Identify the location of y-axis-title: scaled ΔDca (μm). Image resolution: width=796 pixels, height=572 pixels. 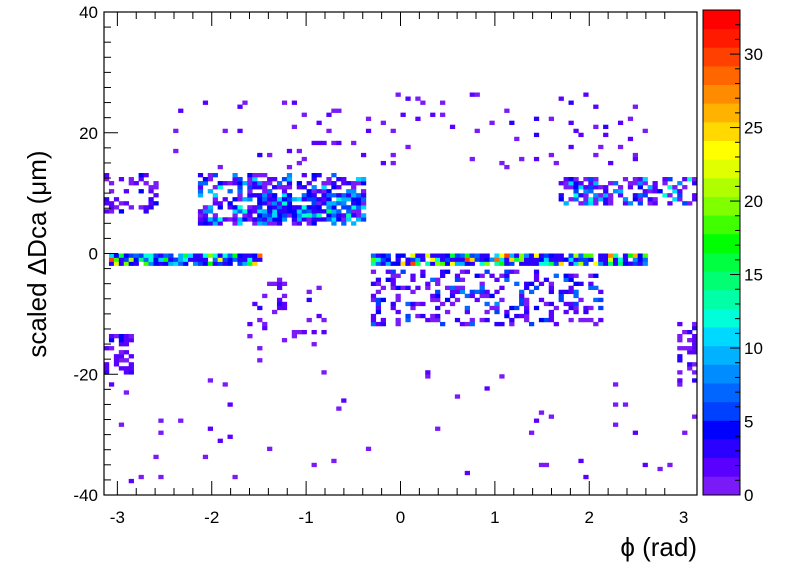
(37, 253).